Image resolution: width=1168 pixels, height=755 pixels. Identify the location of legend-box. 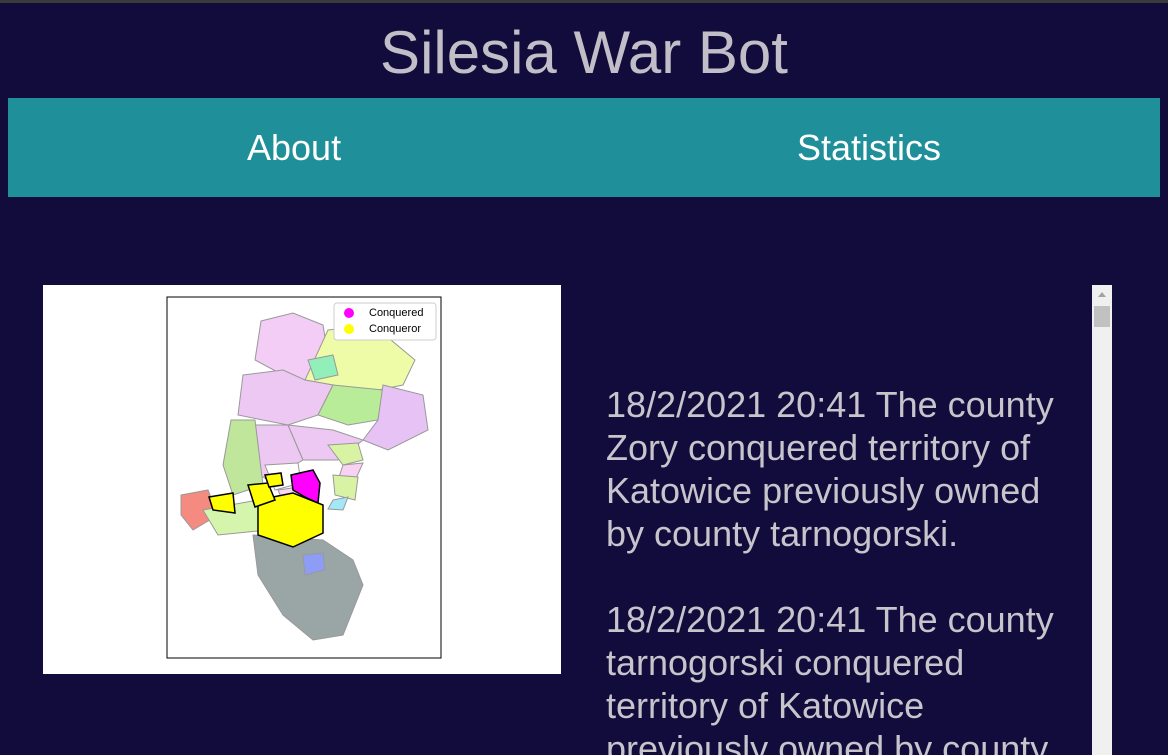
(385, 321).